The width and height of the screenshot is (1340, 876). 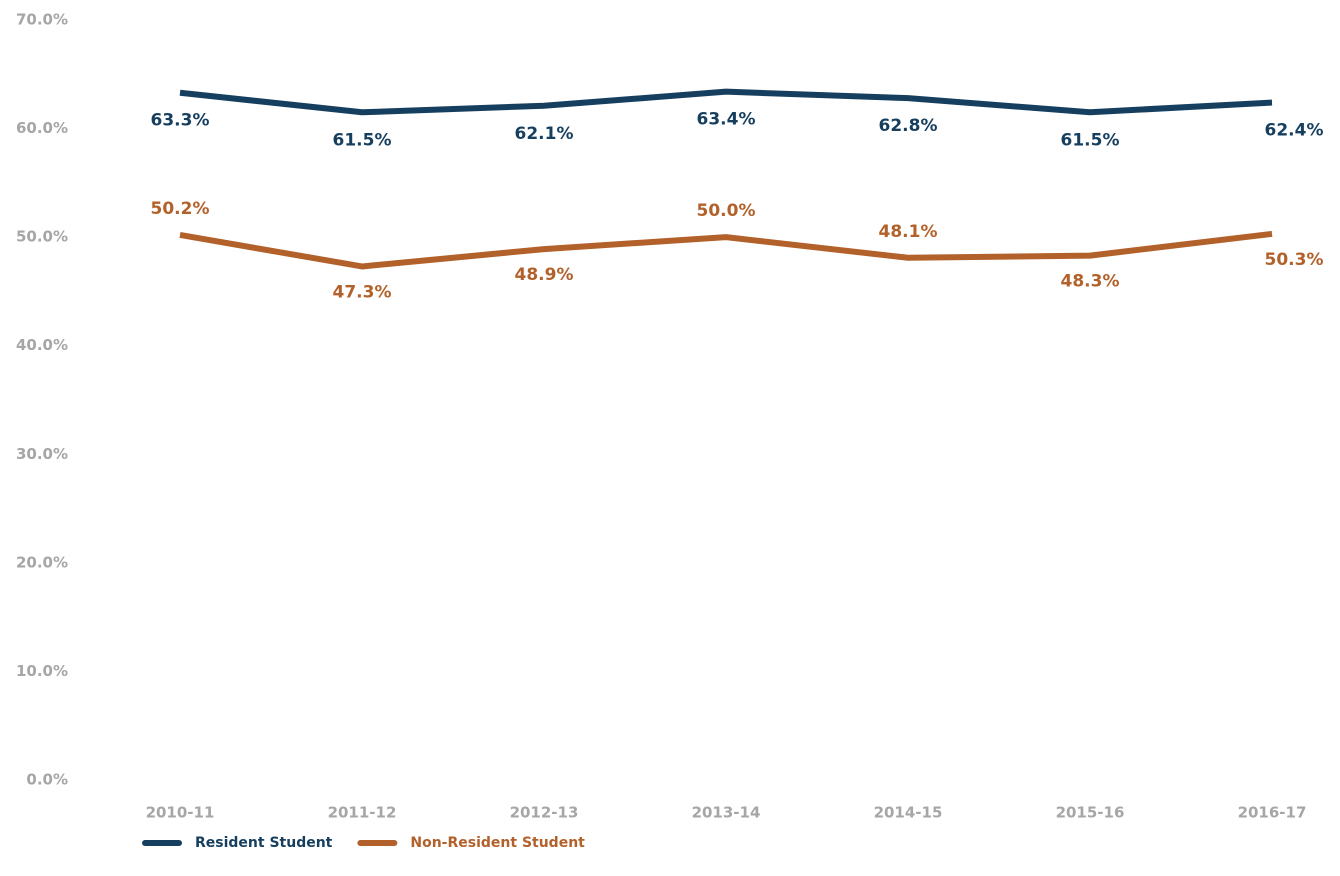 I want to click on x-tick-label: 2011-12, so click(x=362, y=813).